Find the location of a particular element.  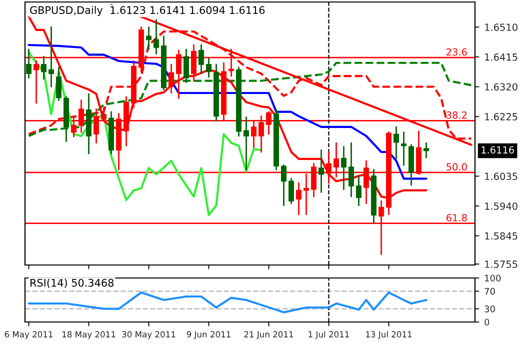

y-tick-label: 1.6035 is located at coordinates (501, 176).